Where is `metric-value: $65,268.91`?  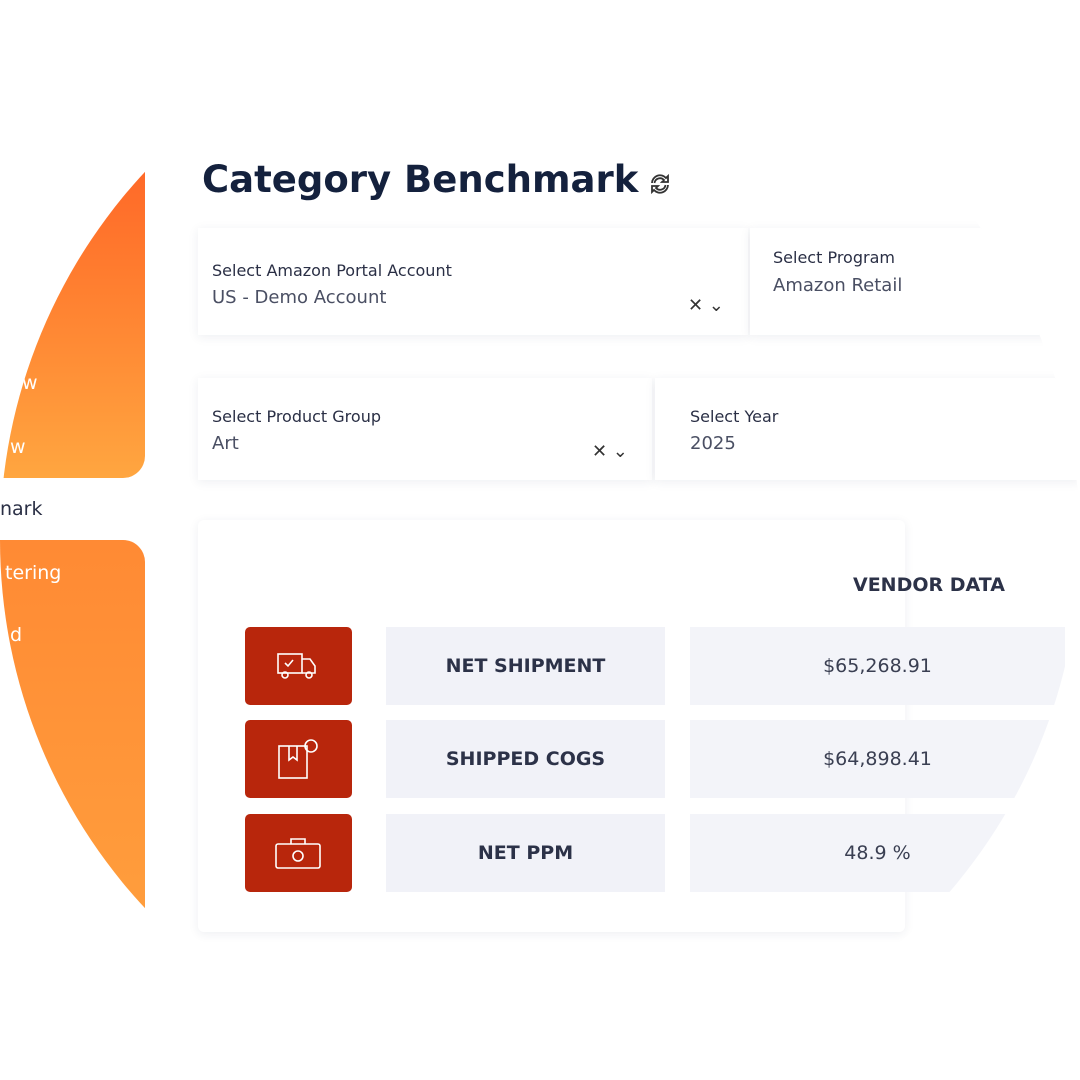
metric-value: $65,268.91 is located at coordinates (877, 666).